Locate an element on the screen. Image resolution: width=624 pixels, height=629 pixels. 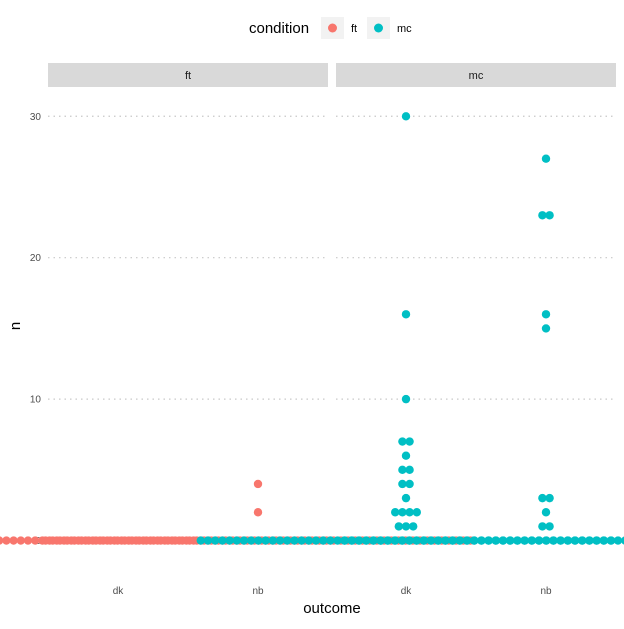
y-tick-label: 30 is located at coordinates (36, 117).